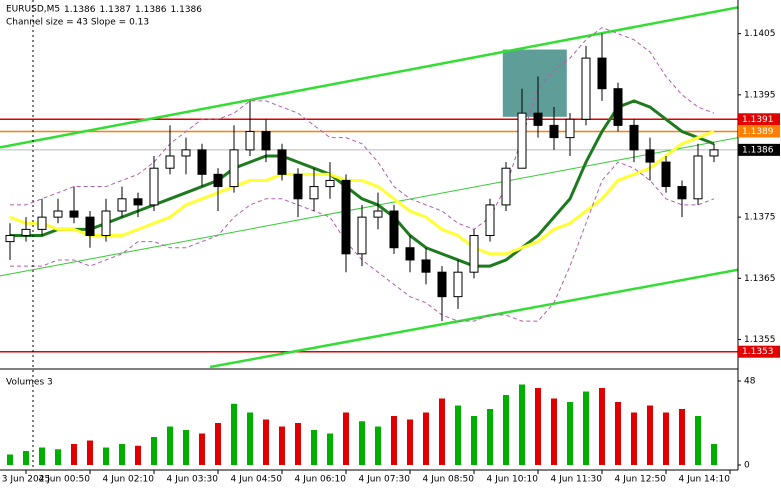  Describe the element at coordinates (29, 383) in the screenshot. I see `volume-label: Volumes 3` at that location.